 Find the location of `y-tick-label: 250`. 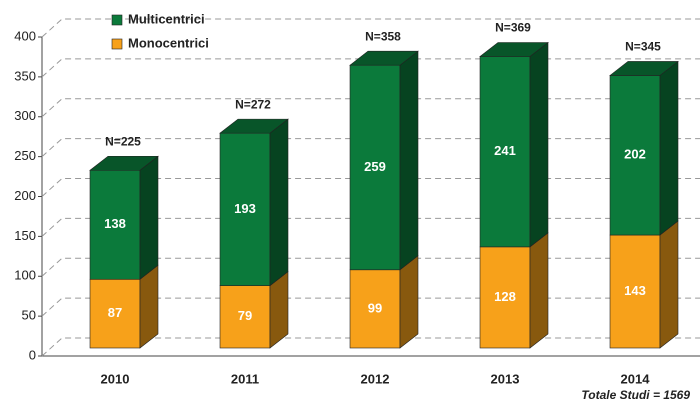

y-tick-label: 250 is located at coordinates (25, 155).